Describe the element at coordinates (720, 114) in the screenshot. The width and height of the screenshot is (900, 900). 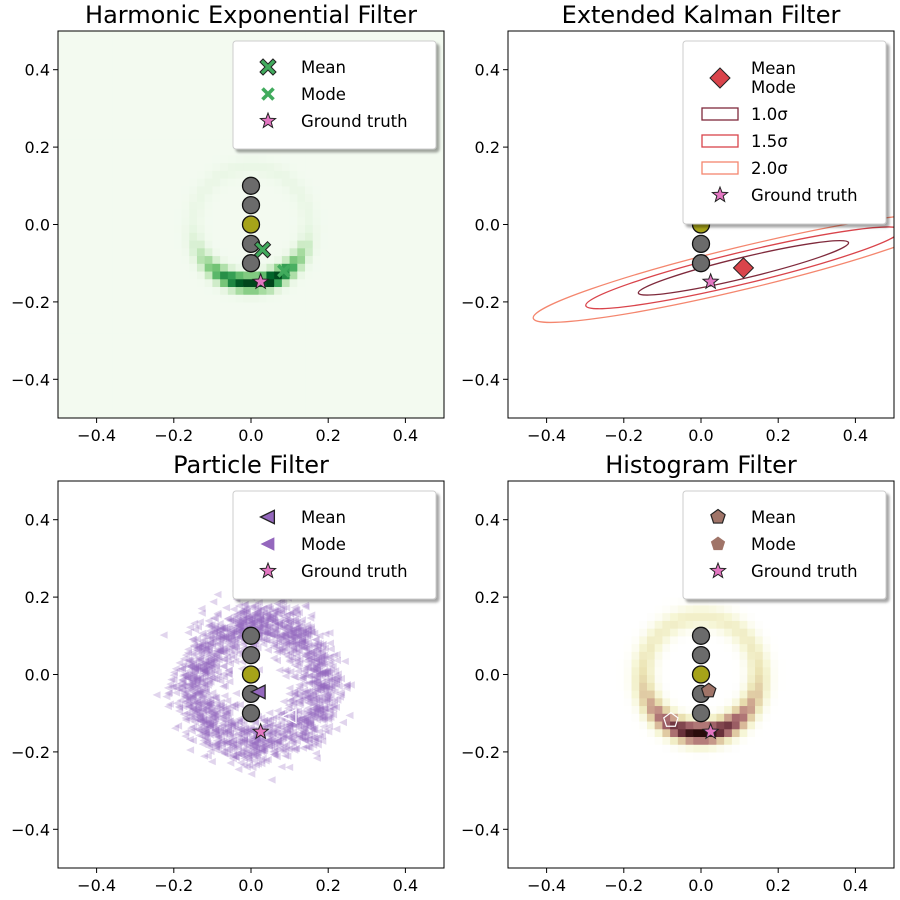
I see `legend-handle-ellipse` at that location.